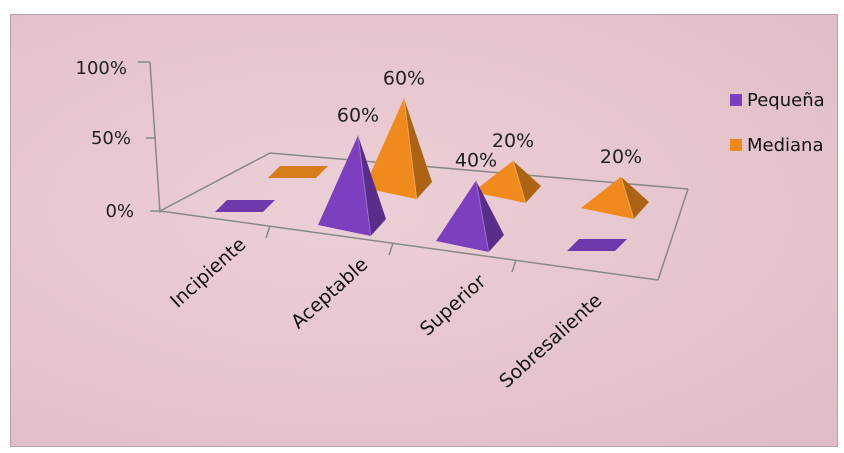  Describe the element at coordinates (453, 305) in the screenshot. I see `x-tick-label: Superior` at that location.